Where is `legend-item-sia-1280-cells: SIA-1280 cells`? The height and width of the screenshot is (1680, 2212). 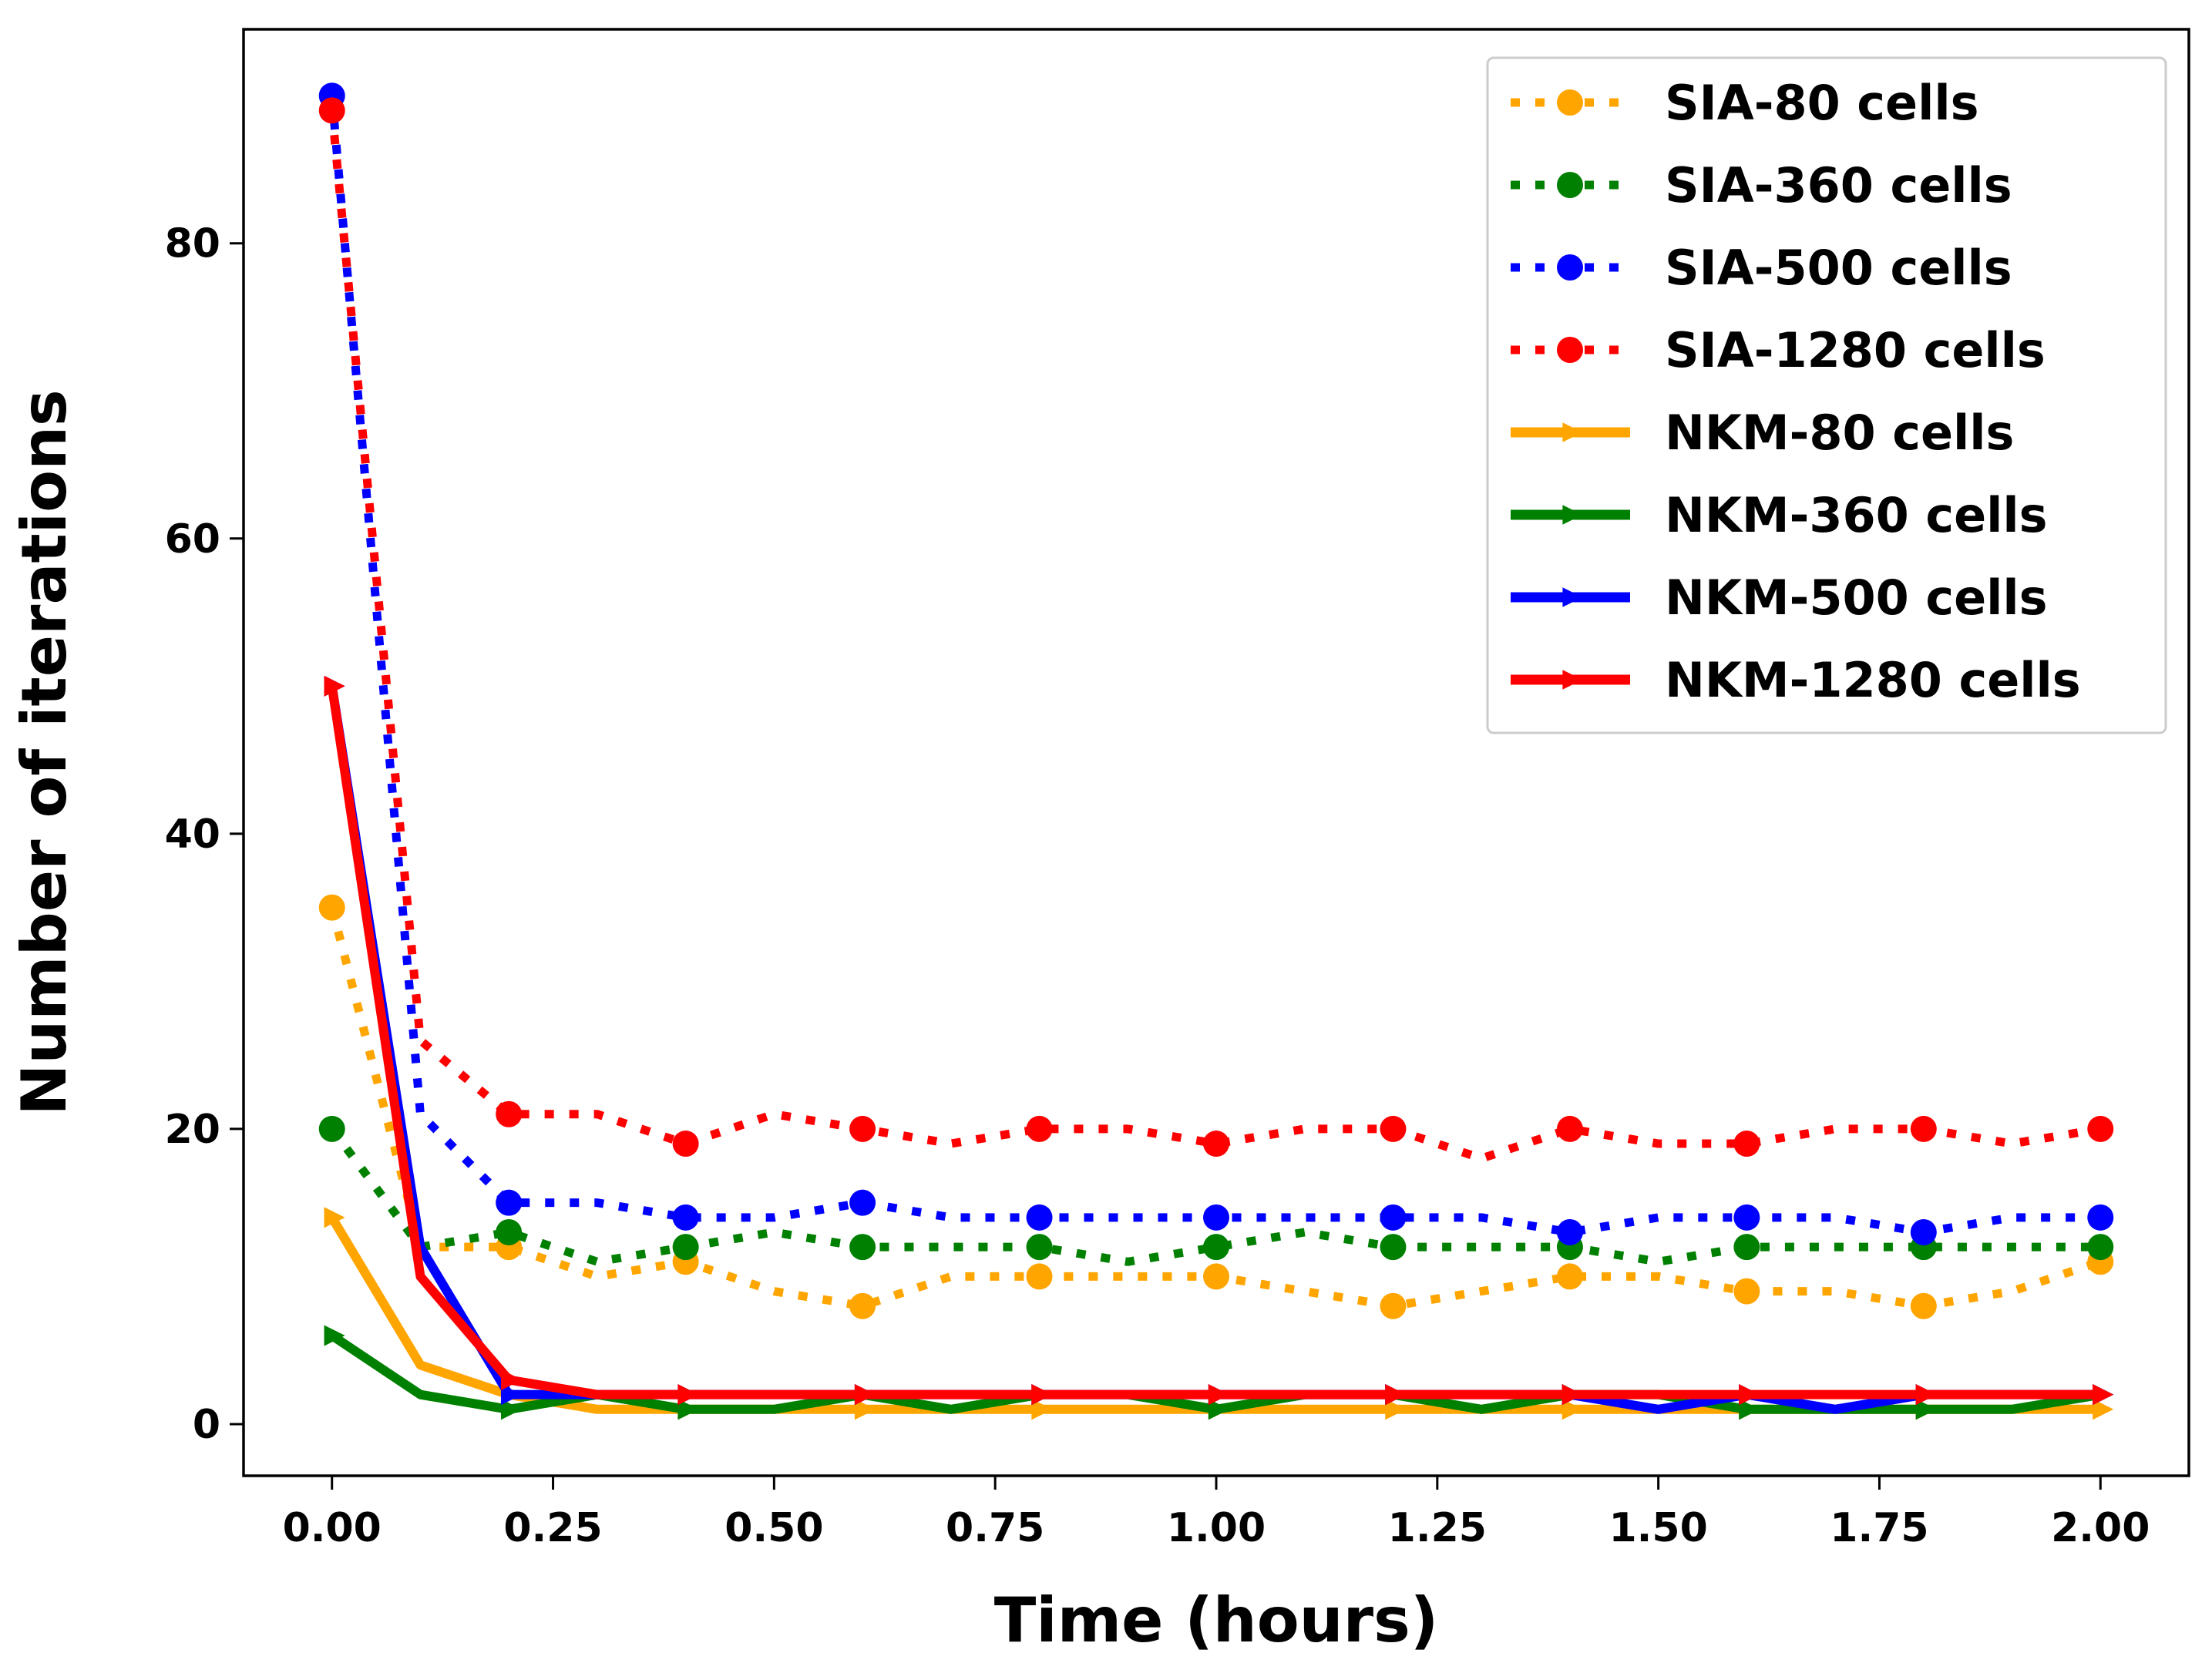 legend-item-sia-1280-cells: SIA-1280 cells is located at coordinates (1778, 350).